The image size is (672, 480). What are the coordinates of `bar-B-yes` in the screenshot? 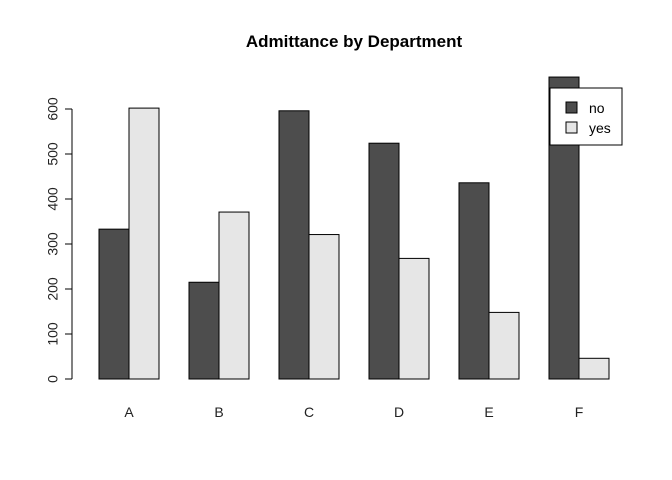 It's located at (234, 295).